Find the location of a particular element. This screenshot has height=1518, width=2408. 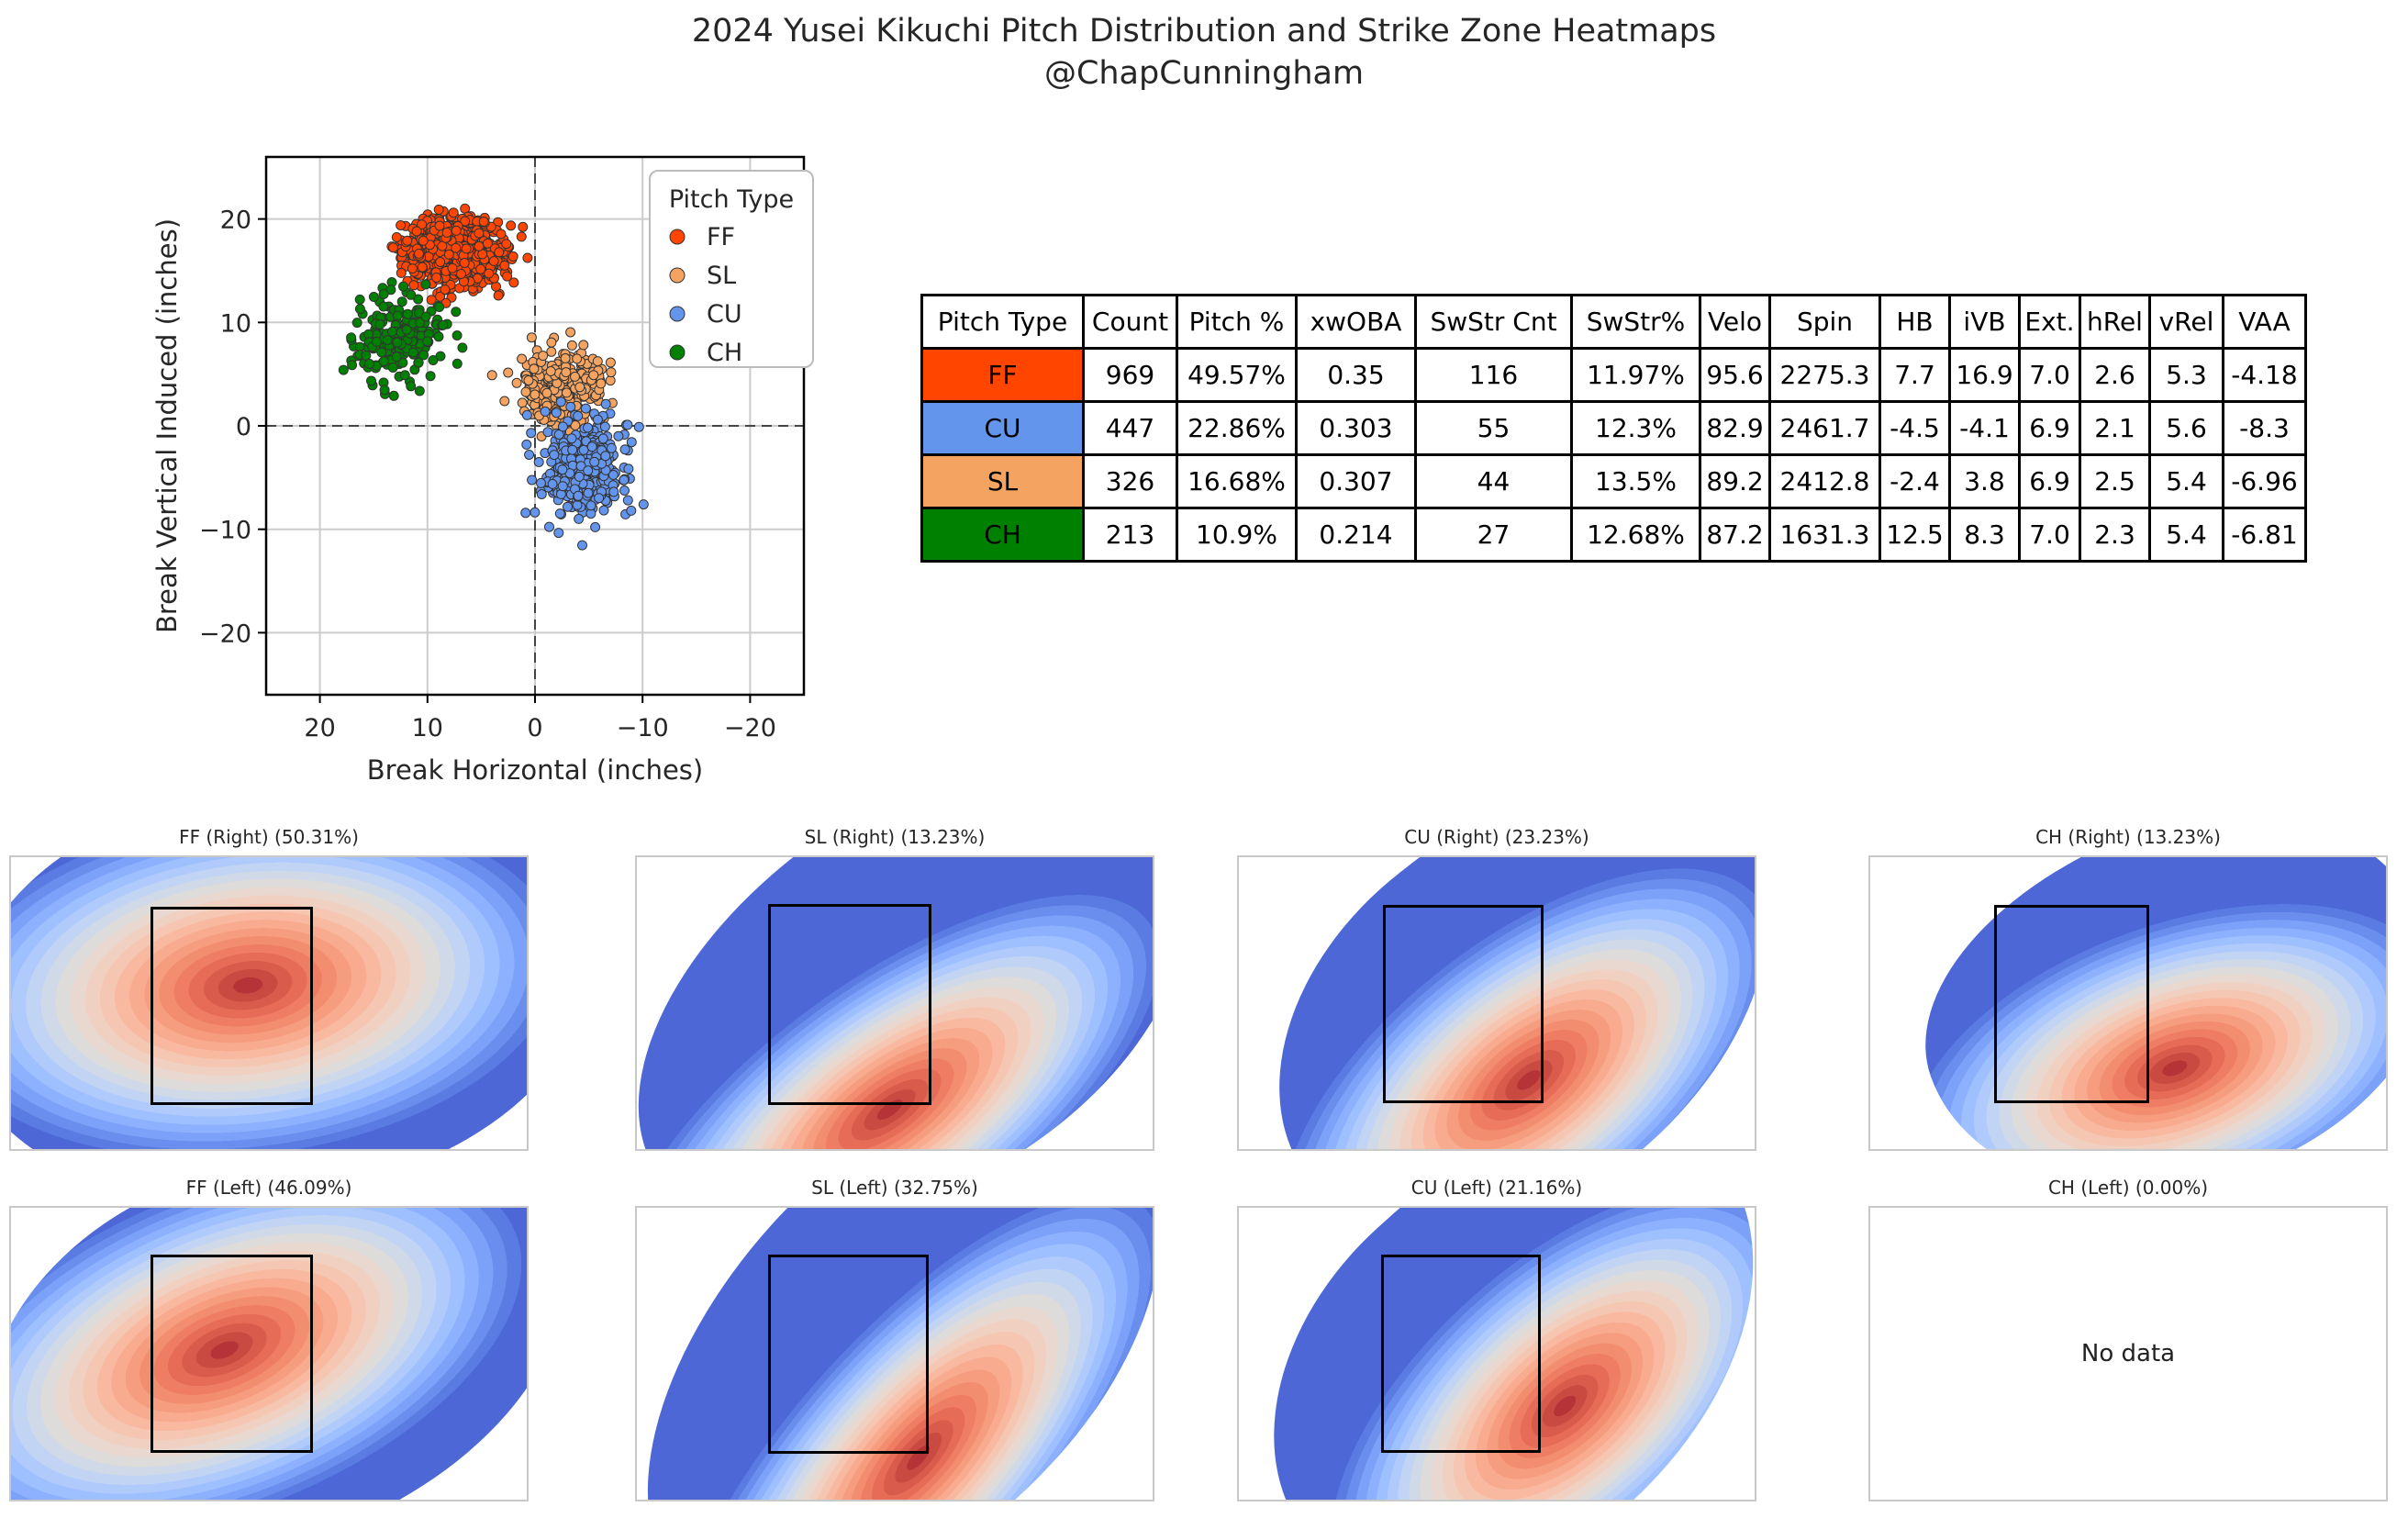

table-cell: 3.8 is located at coordinates (1984, 481).